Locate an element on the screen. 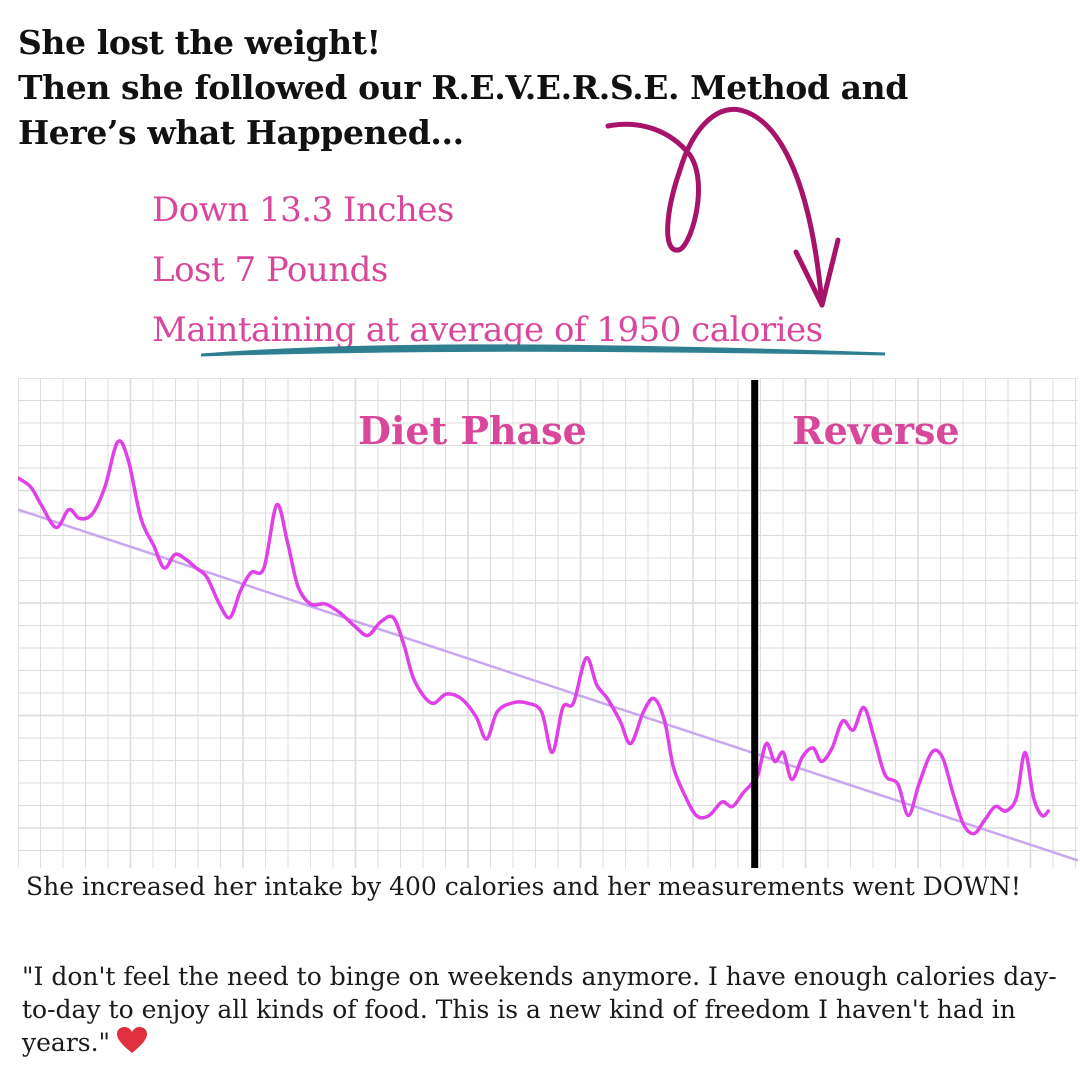  phase-divider is located at coordinates (755, 624).